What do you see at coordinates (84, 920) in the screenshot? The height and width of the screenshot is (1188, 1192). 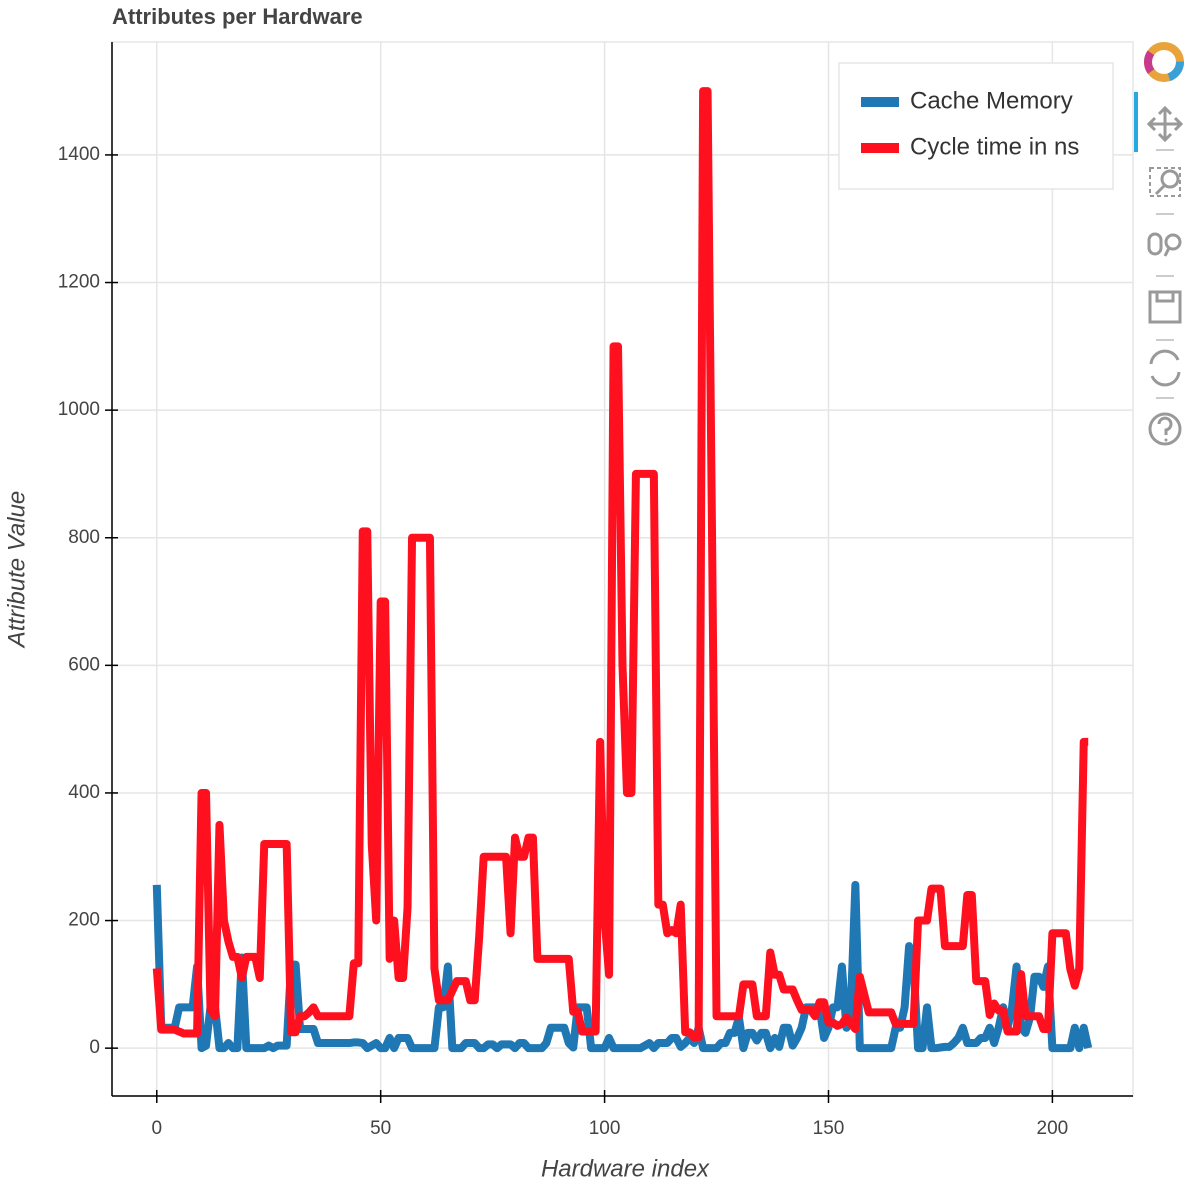 I see `y-tick-label: 200` at bounding box center [84, 920].